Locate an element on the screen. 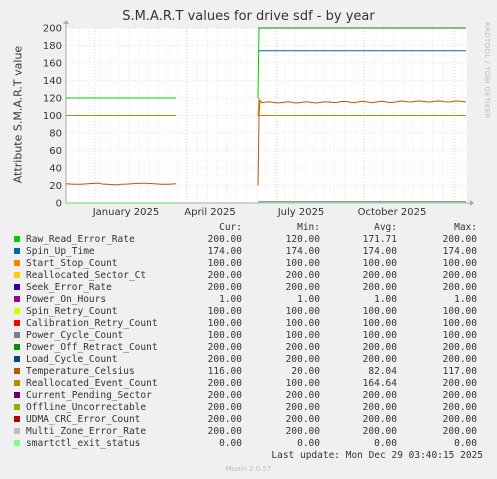 This screenshot has width=497, height=479. series-raw-read-error-rate is located at coordinates (258, 63).